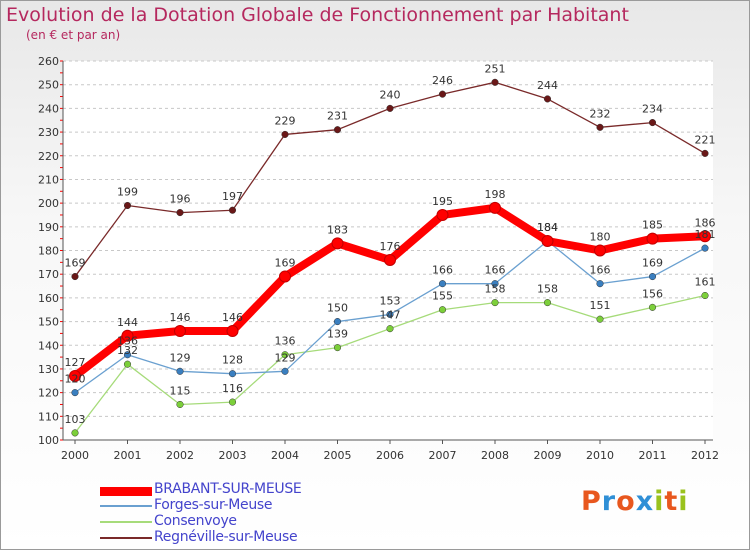 Image resolution: width=750 pixels, height=550 pixels. Describe the element at coordinates (126, 538) in the screenshot. I see `legend-swatch-regneville` at that location.